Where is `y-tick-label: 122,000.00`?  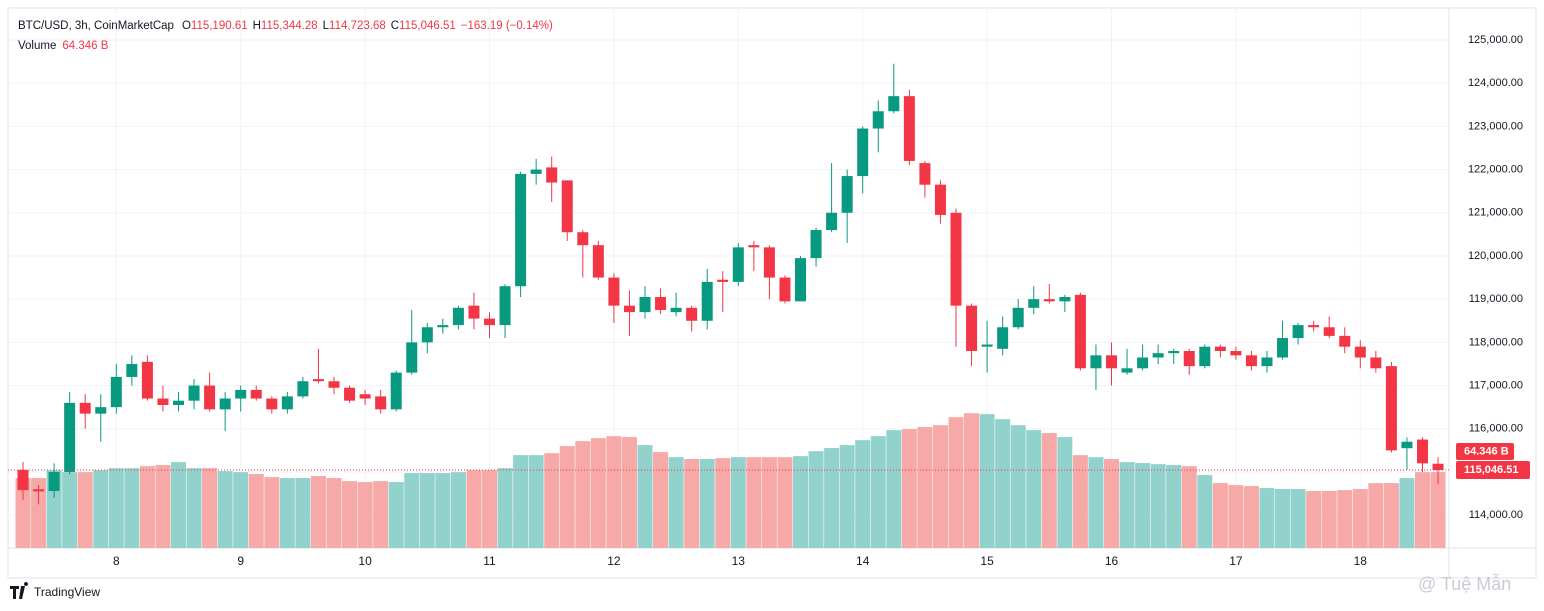
y-tick-label: 122,000.00 is located at coordinates (1495, 169).